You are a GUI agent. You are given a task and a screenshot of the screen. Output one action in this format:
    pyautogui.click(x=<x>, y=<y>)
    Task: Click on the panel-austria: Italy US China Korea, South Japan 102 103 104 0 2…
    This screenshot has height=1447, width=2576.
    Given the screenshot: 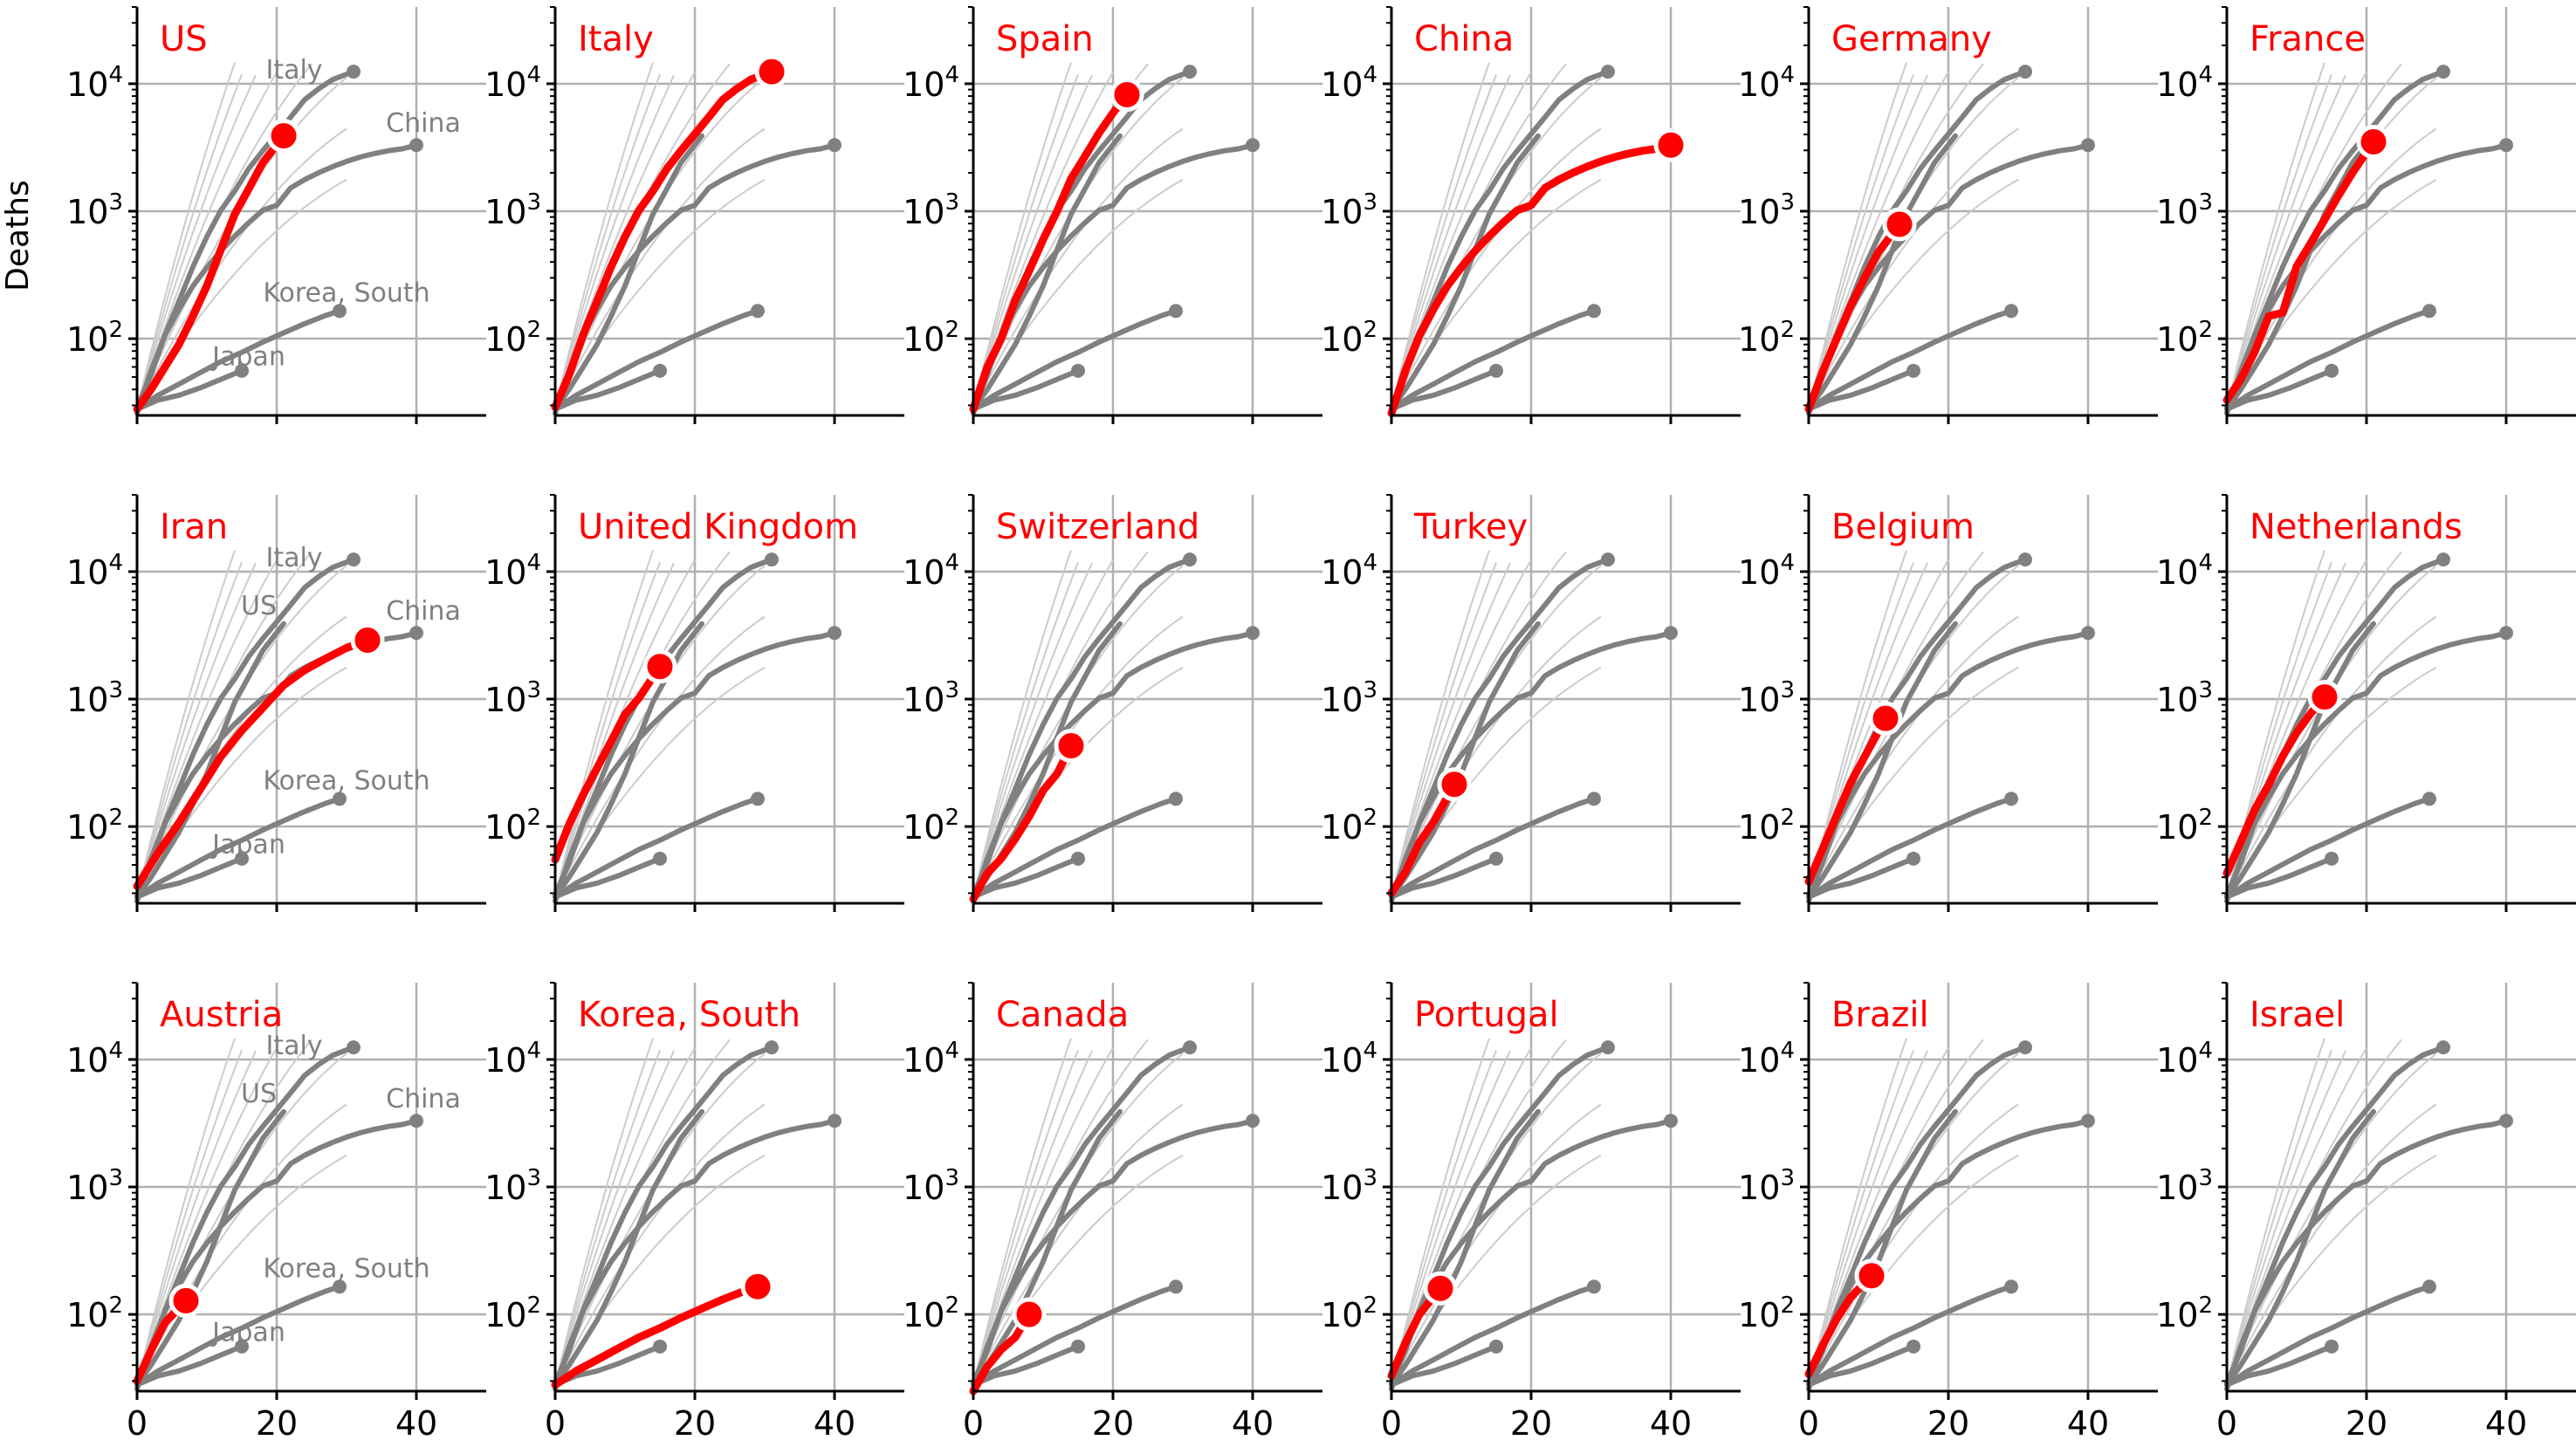 What is the action you would take?
    pyautogui.click(x=276, y=1212)
    